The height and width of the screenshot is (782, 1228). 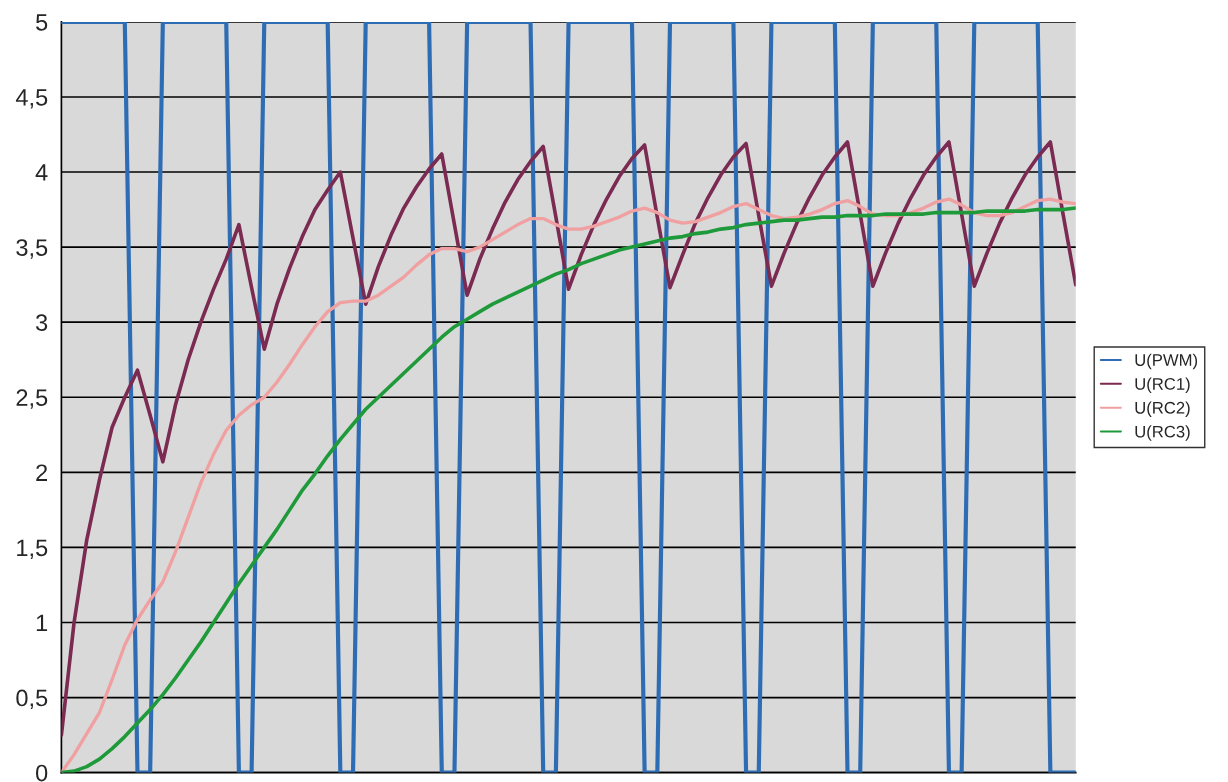 I want to click on y-tick-label: 3, so click(x=41, y=322).